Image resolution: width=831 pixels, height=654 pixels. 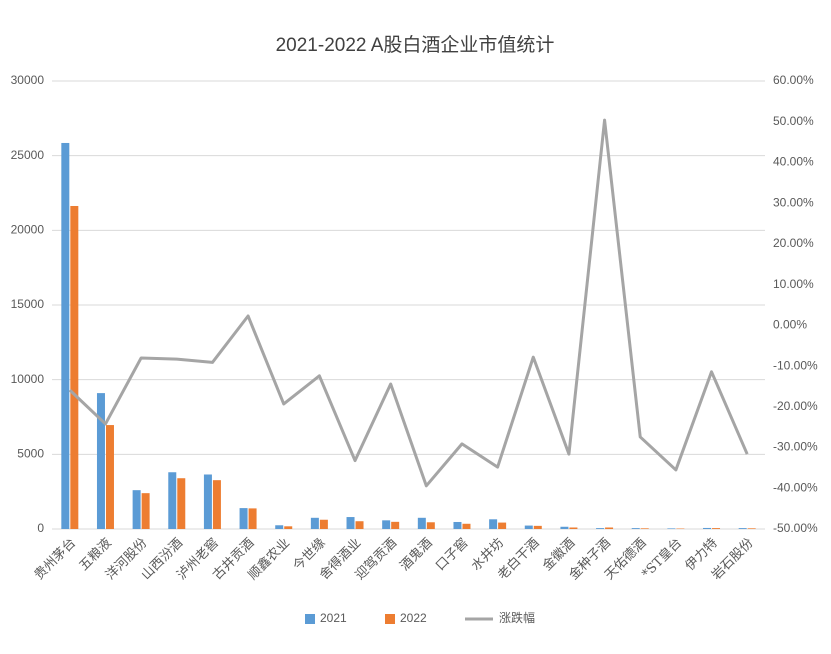 I want to click on y-tick-label: 5000, so click(x=30, y=454).